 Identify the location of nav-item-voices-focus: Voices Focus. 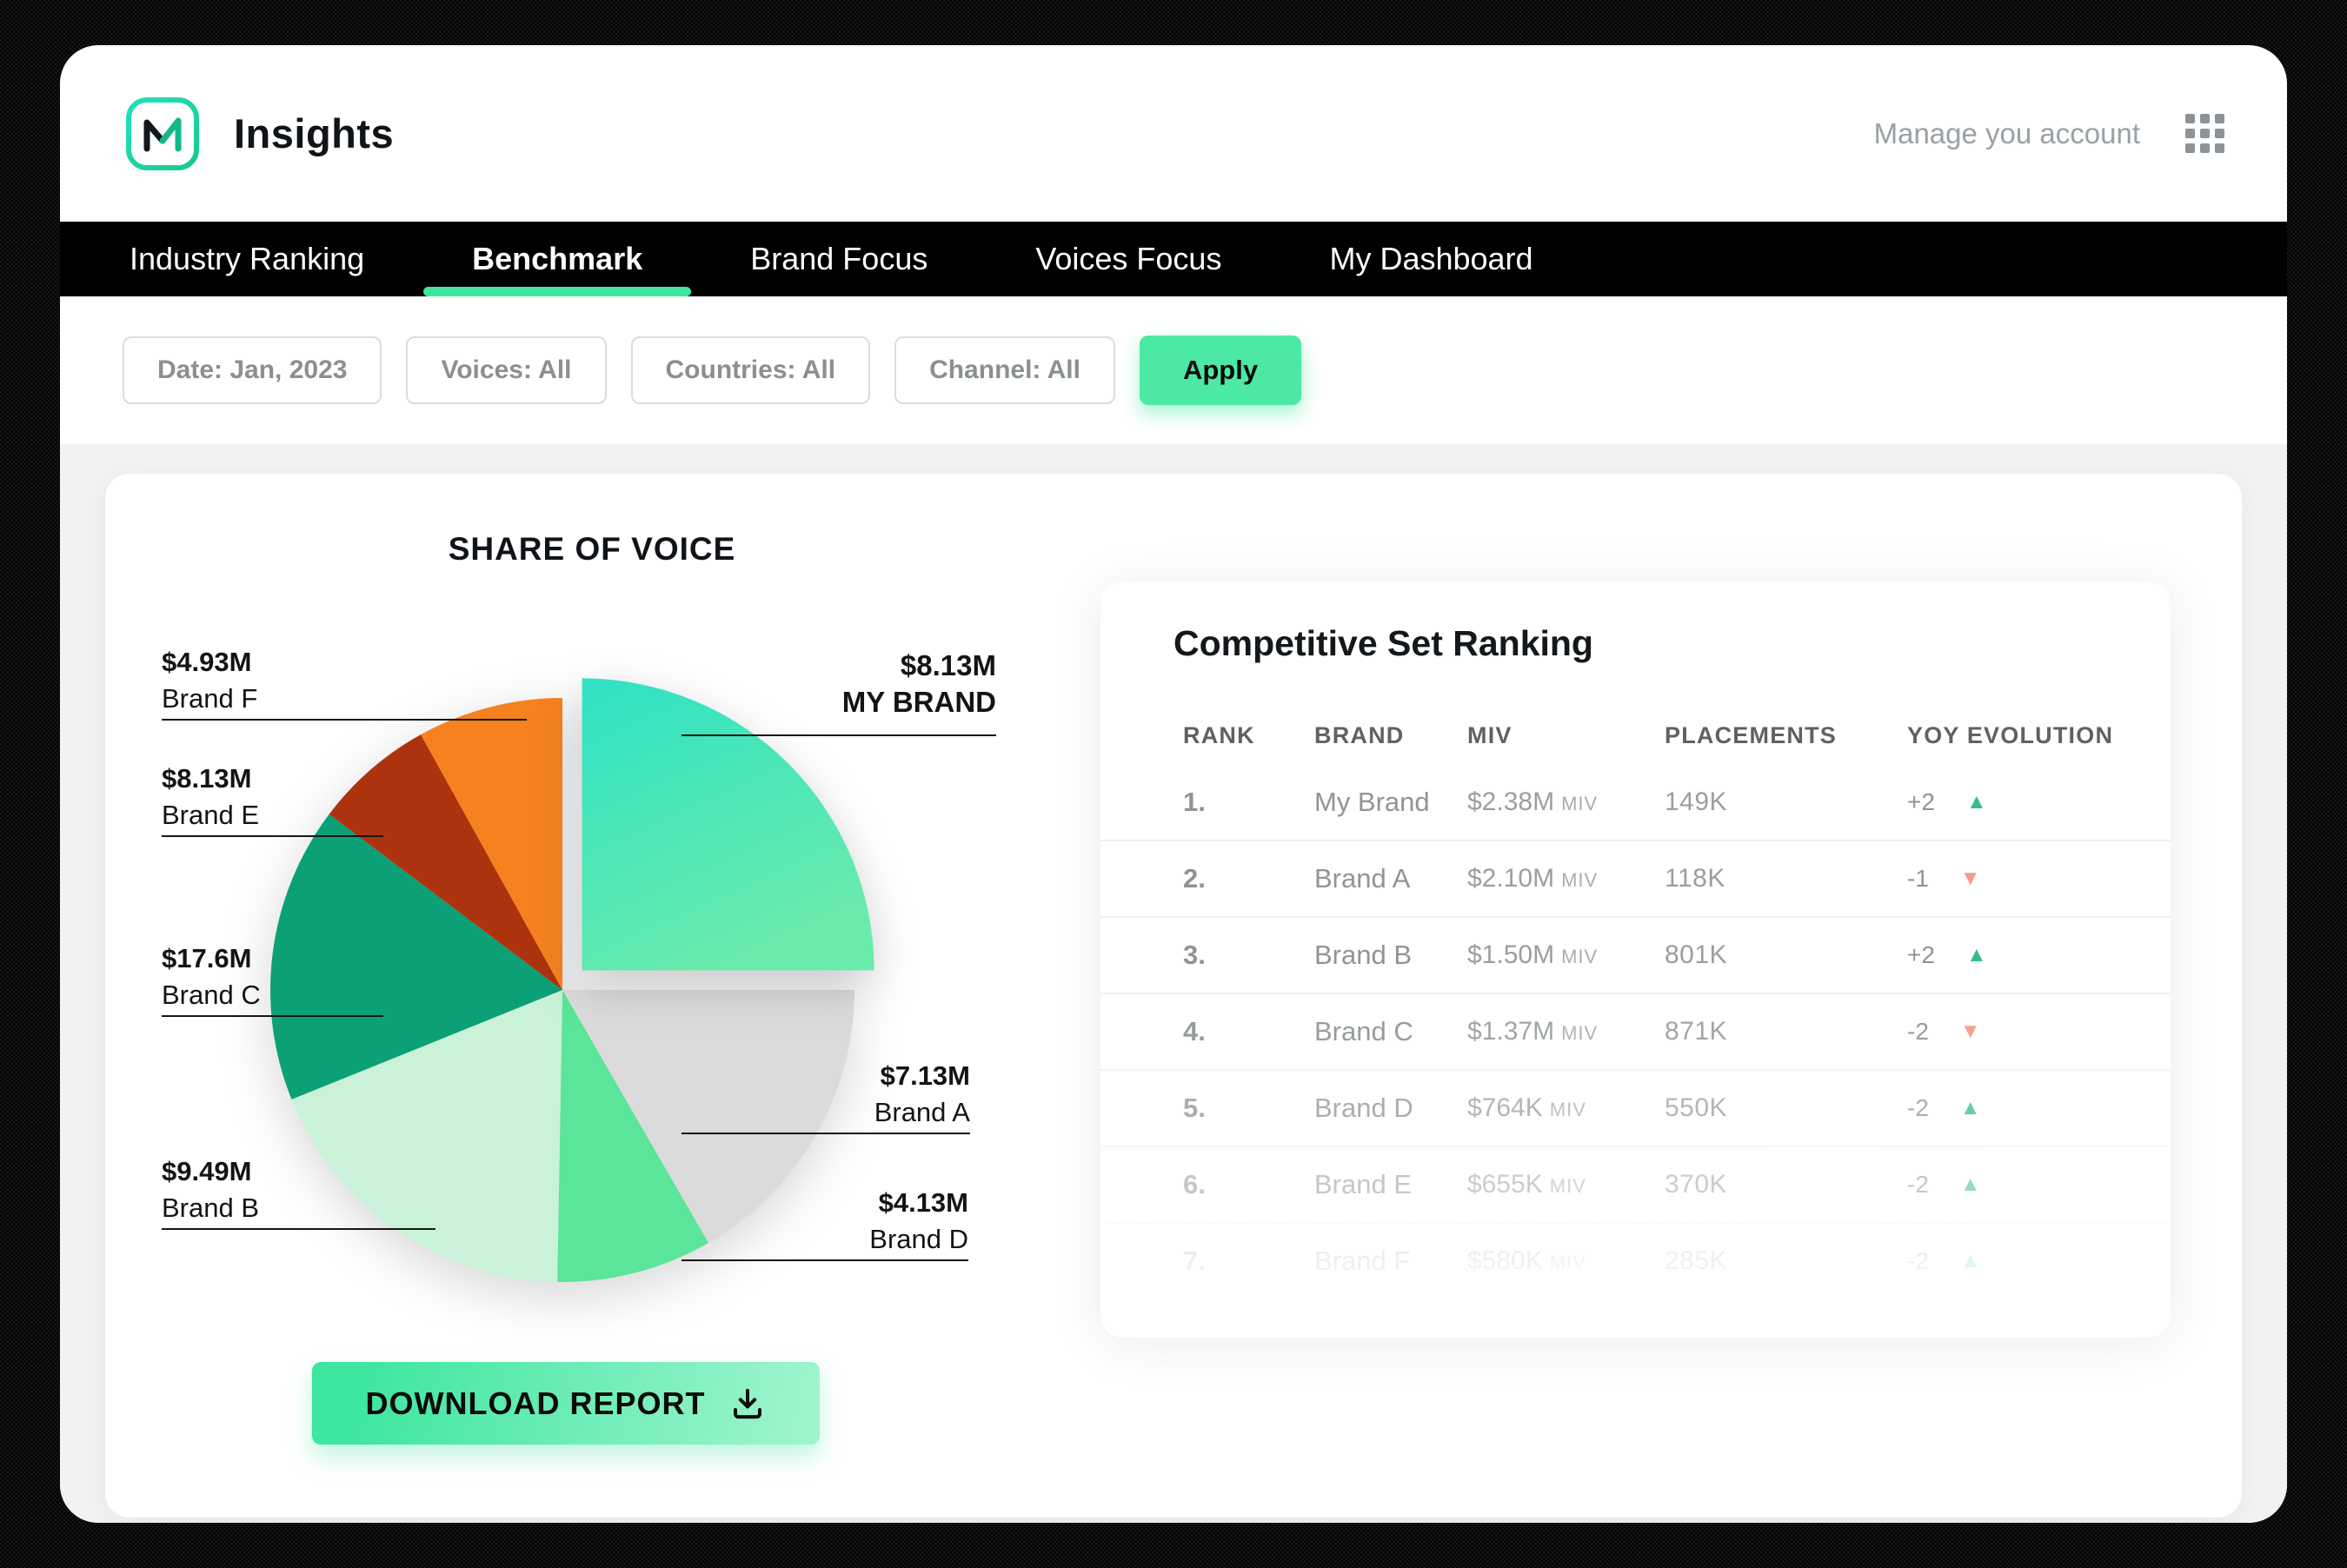
(1129, 258).